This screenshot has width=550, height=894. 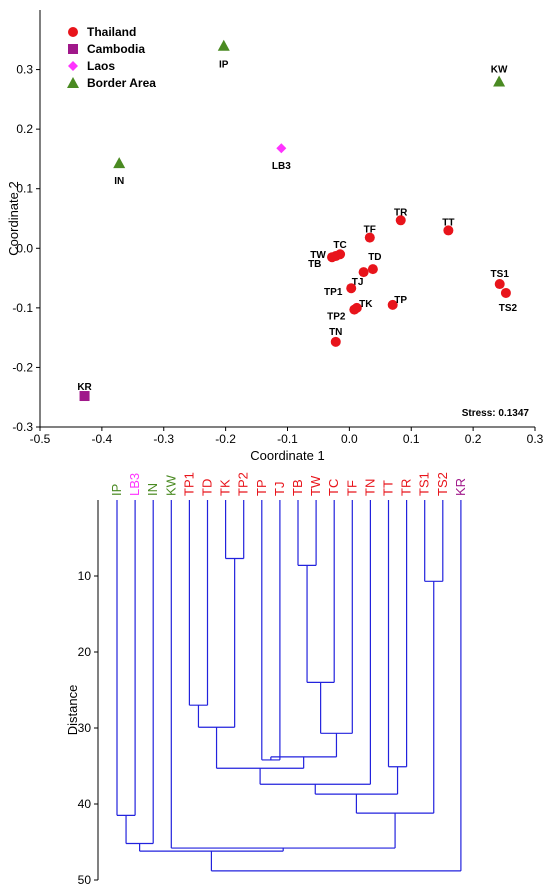 I want to click on leaf-label-tp: TP, so click(x=261, y=487).